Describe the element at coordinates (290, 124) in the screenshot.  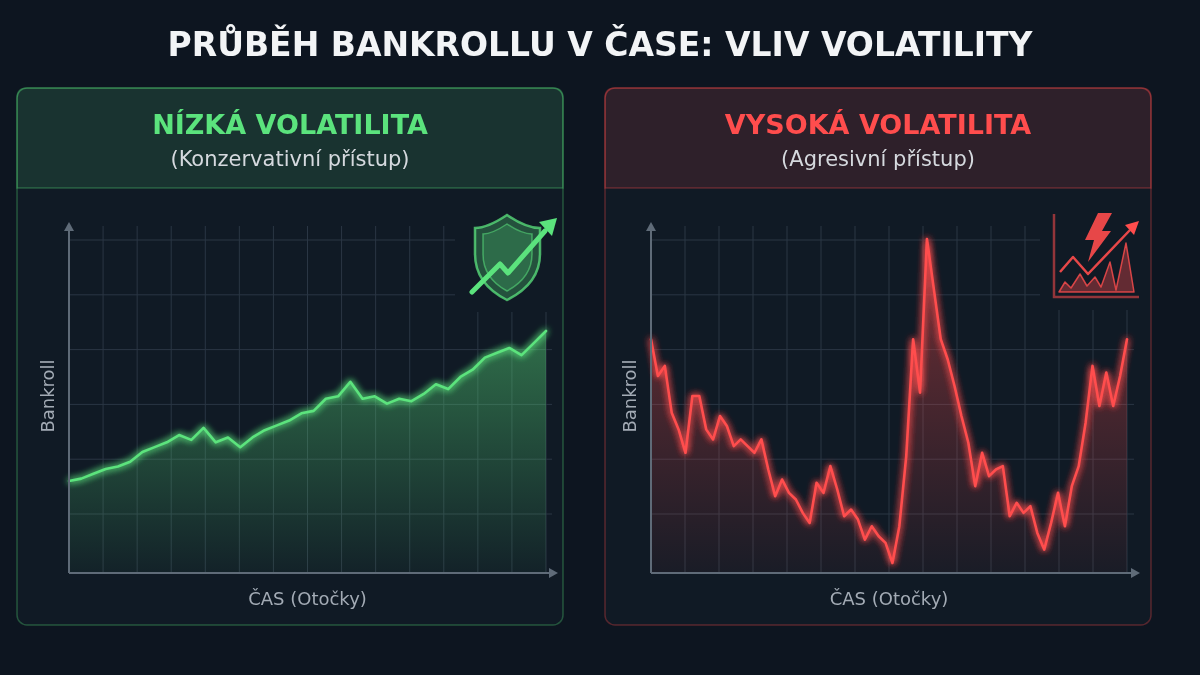
I see `chart-title: NÍZKÁ VOLATILITA` at that location.